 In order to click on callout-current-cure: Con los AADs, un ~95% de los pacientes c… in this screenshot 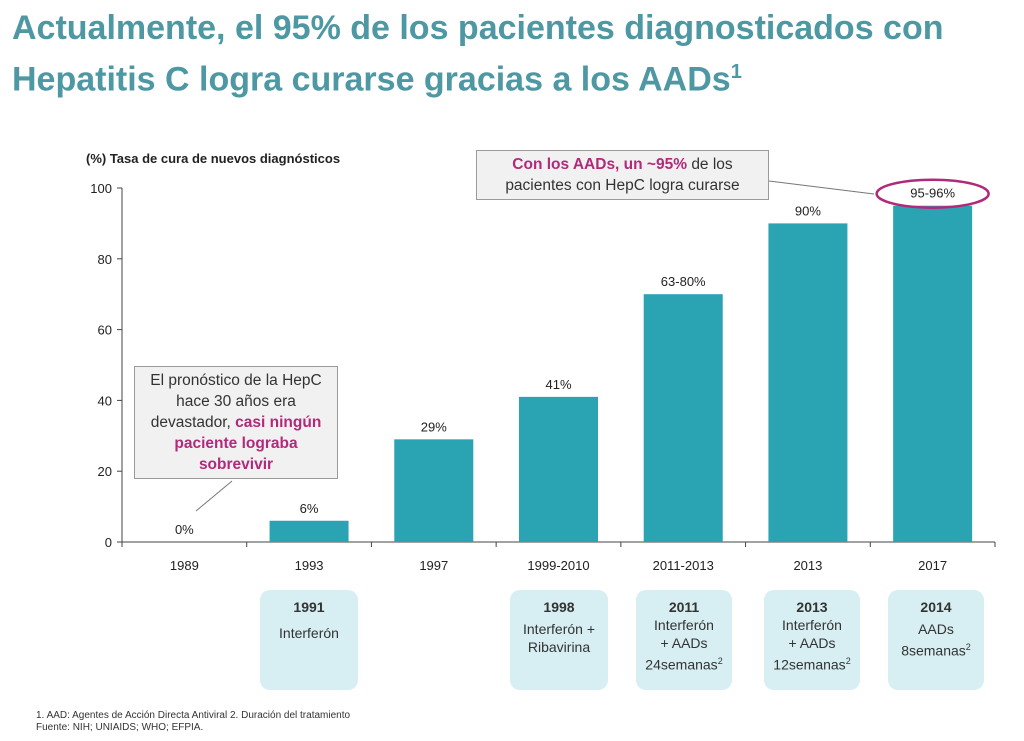, I will do `click(622, 175)`.